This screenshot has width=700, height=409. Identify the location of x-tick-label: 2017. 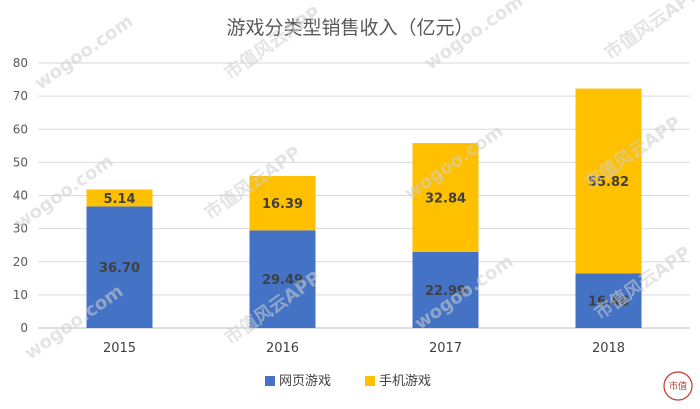
(445, 348).